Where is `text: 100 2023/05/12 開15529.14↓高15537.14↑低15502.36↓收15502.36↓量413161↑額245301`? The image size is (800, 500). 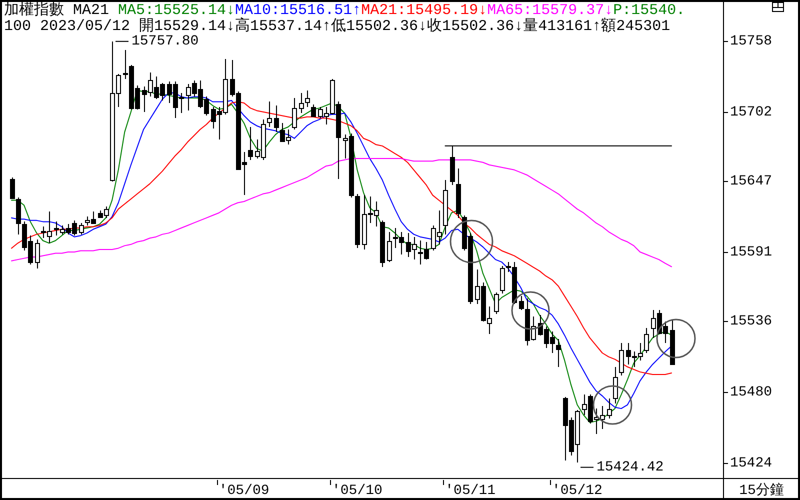 text: 100 2023/05/12 開15529.14↓高15537.14↑低15502.36↓收15502.36↓量413161↑額245301 is located at coordinates (337, 26).